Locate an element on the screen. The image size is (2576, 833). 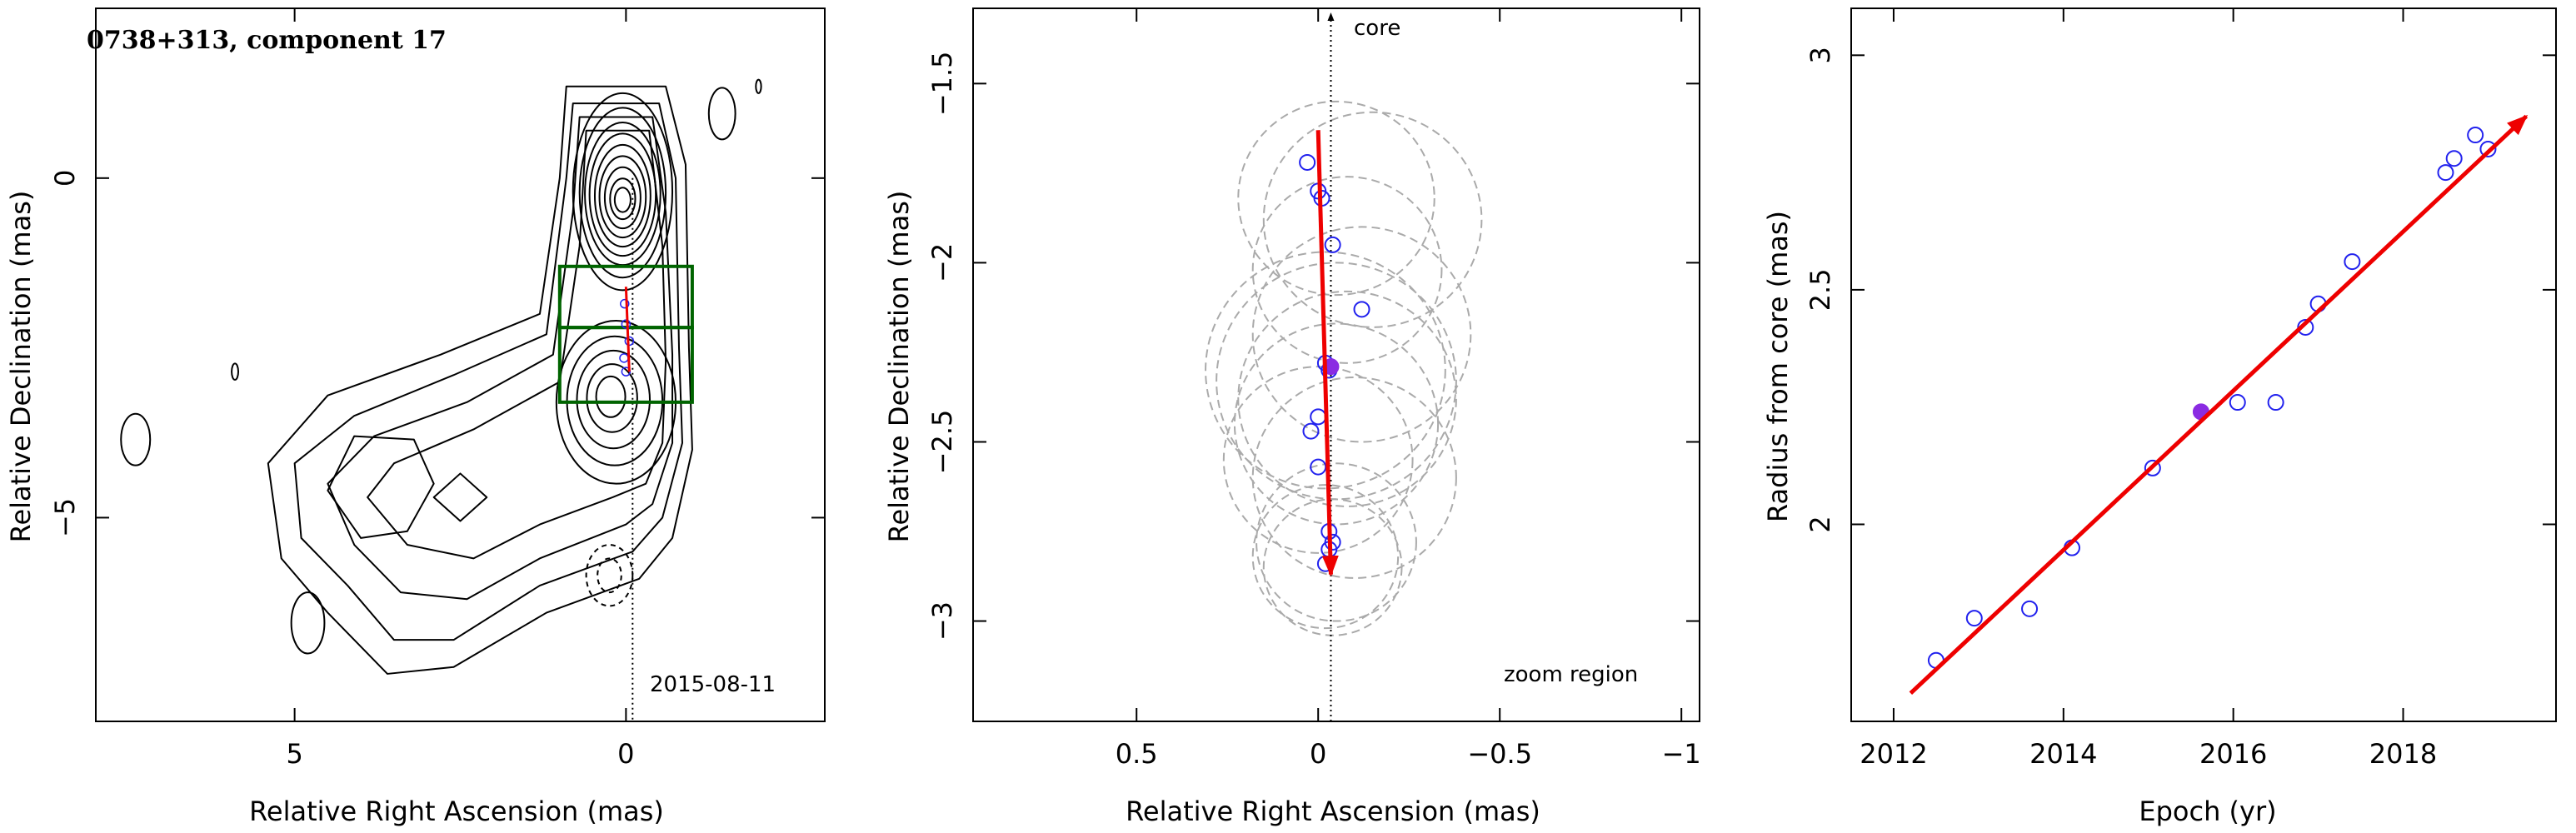
motion-vector-arrow is located at coordinates (1327, 353).